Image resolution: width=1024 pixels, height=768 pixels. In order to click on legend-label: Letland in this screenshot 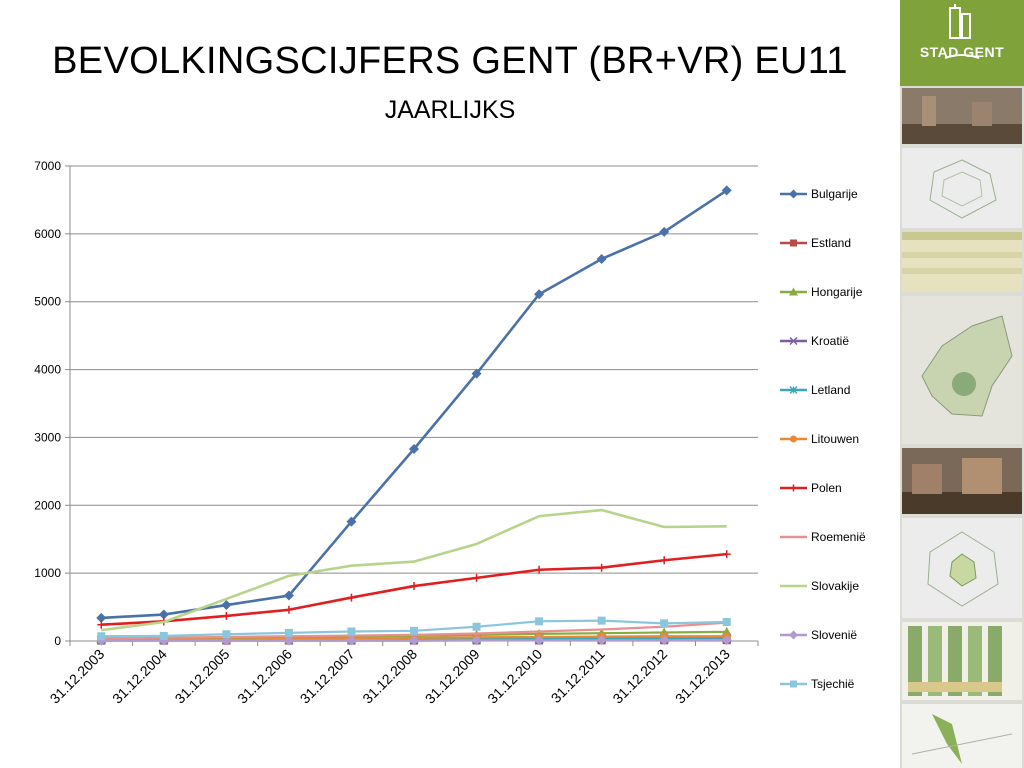, I will do `click(830, 390)`.